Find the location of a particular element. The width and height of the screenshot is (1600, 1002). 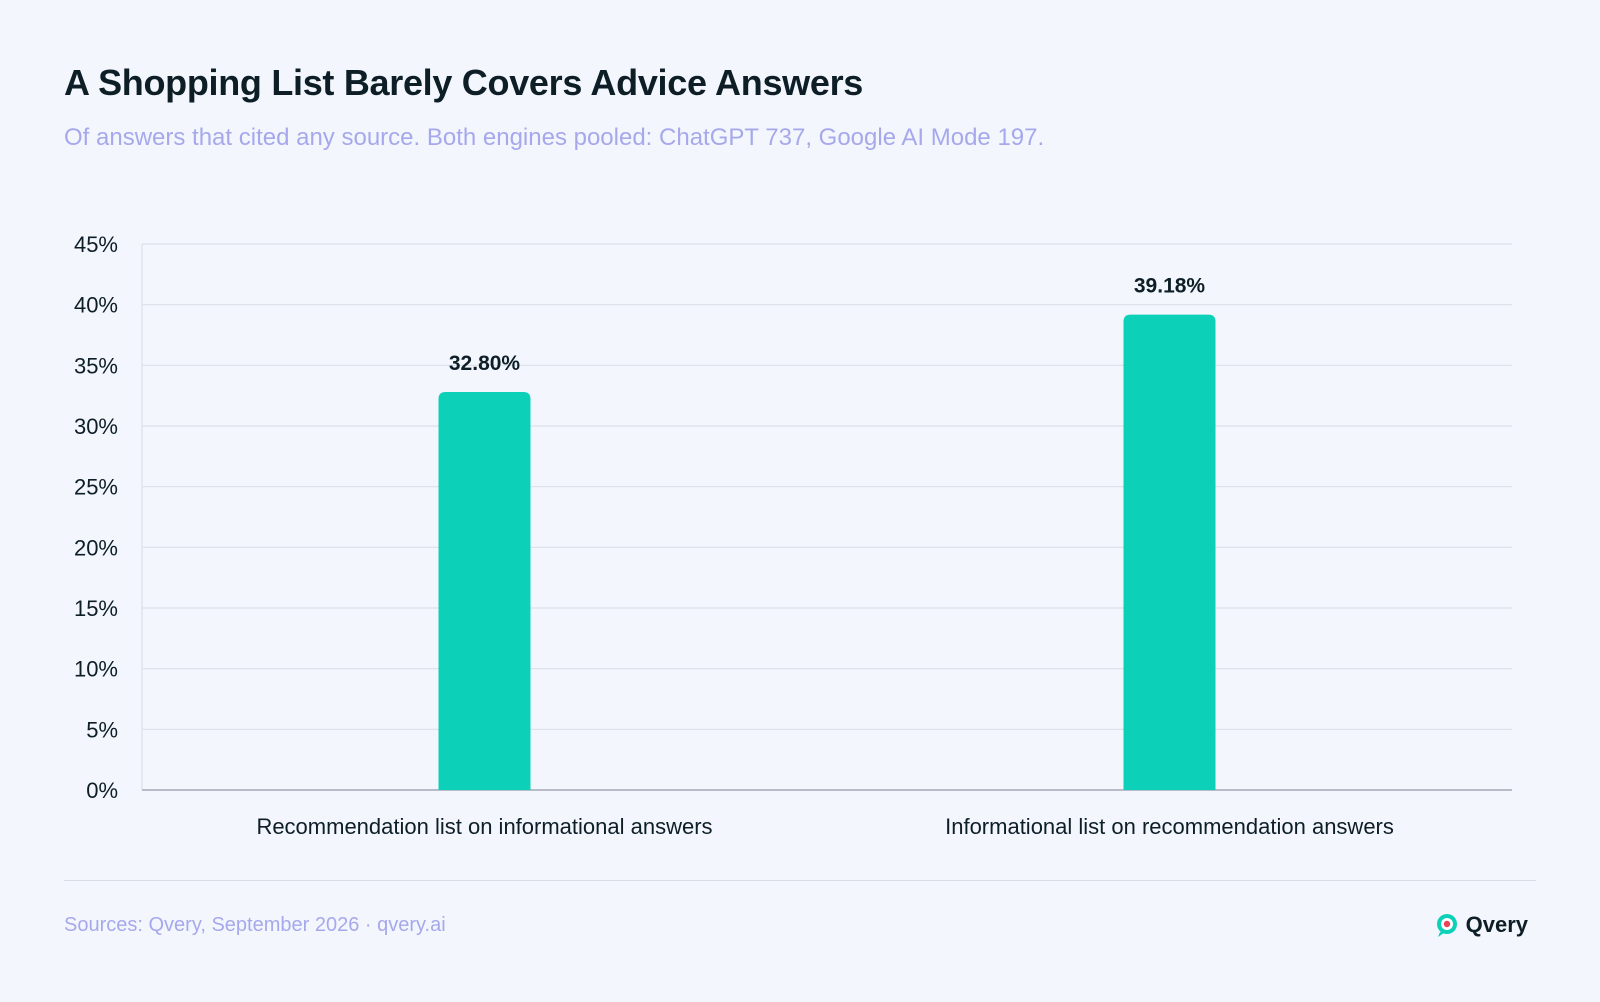

y-tick-label: 30% is located at coordinates (96, 426).